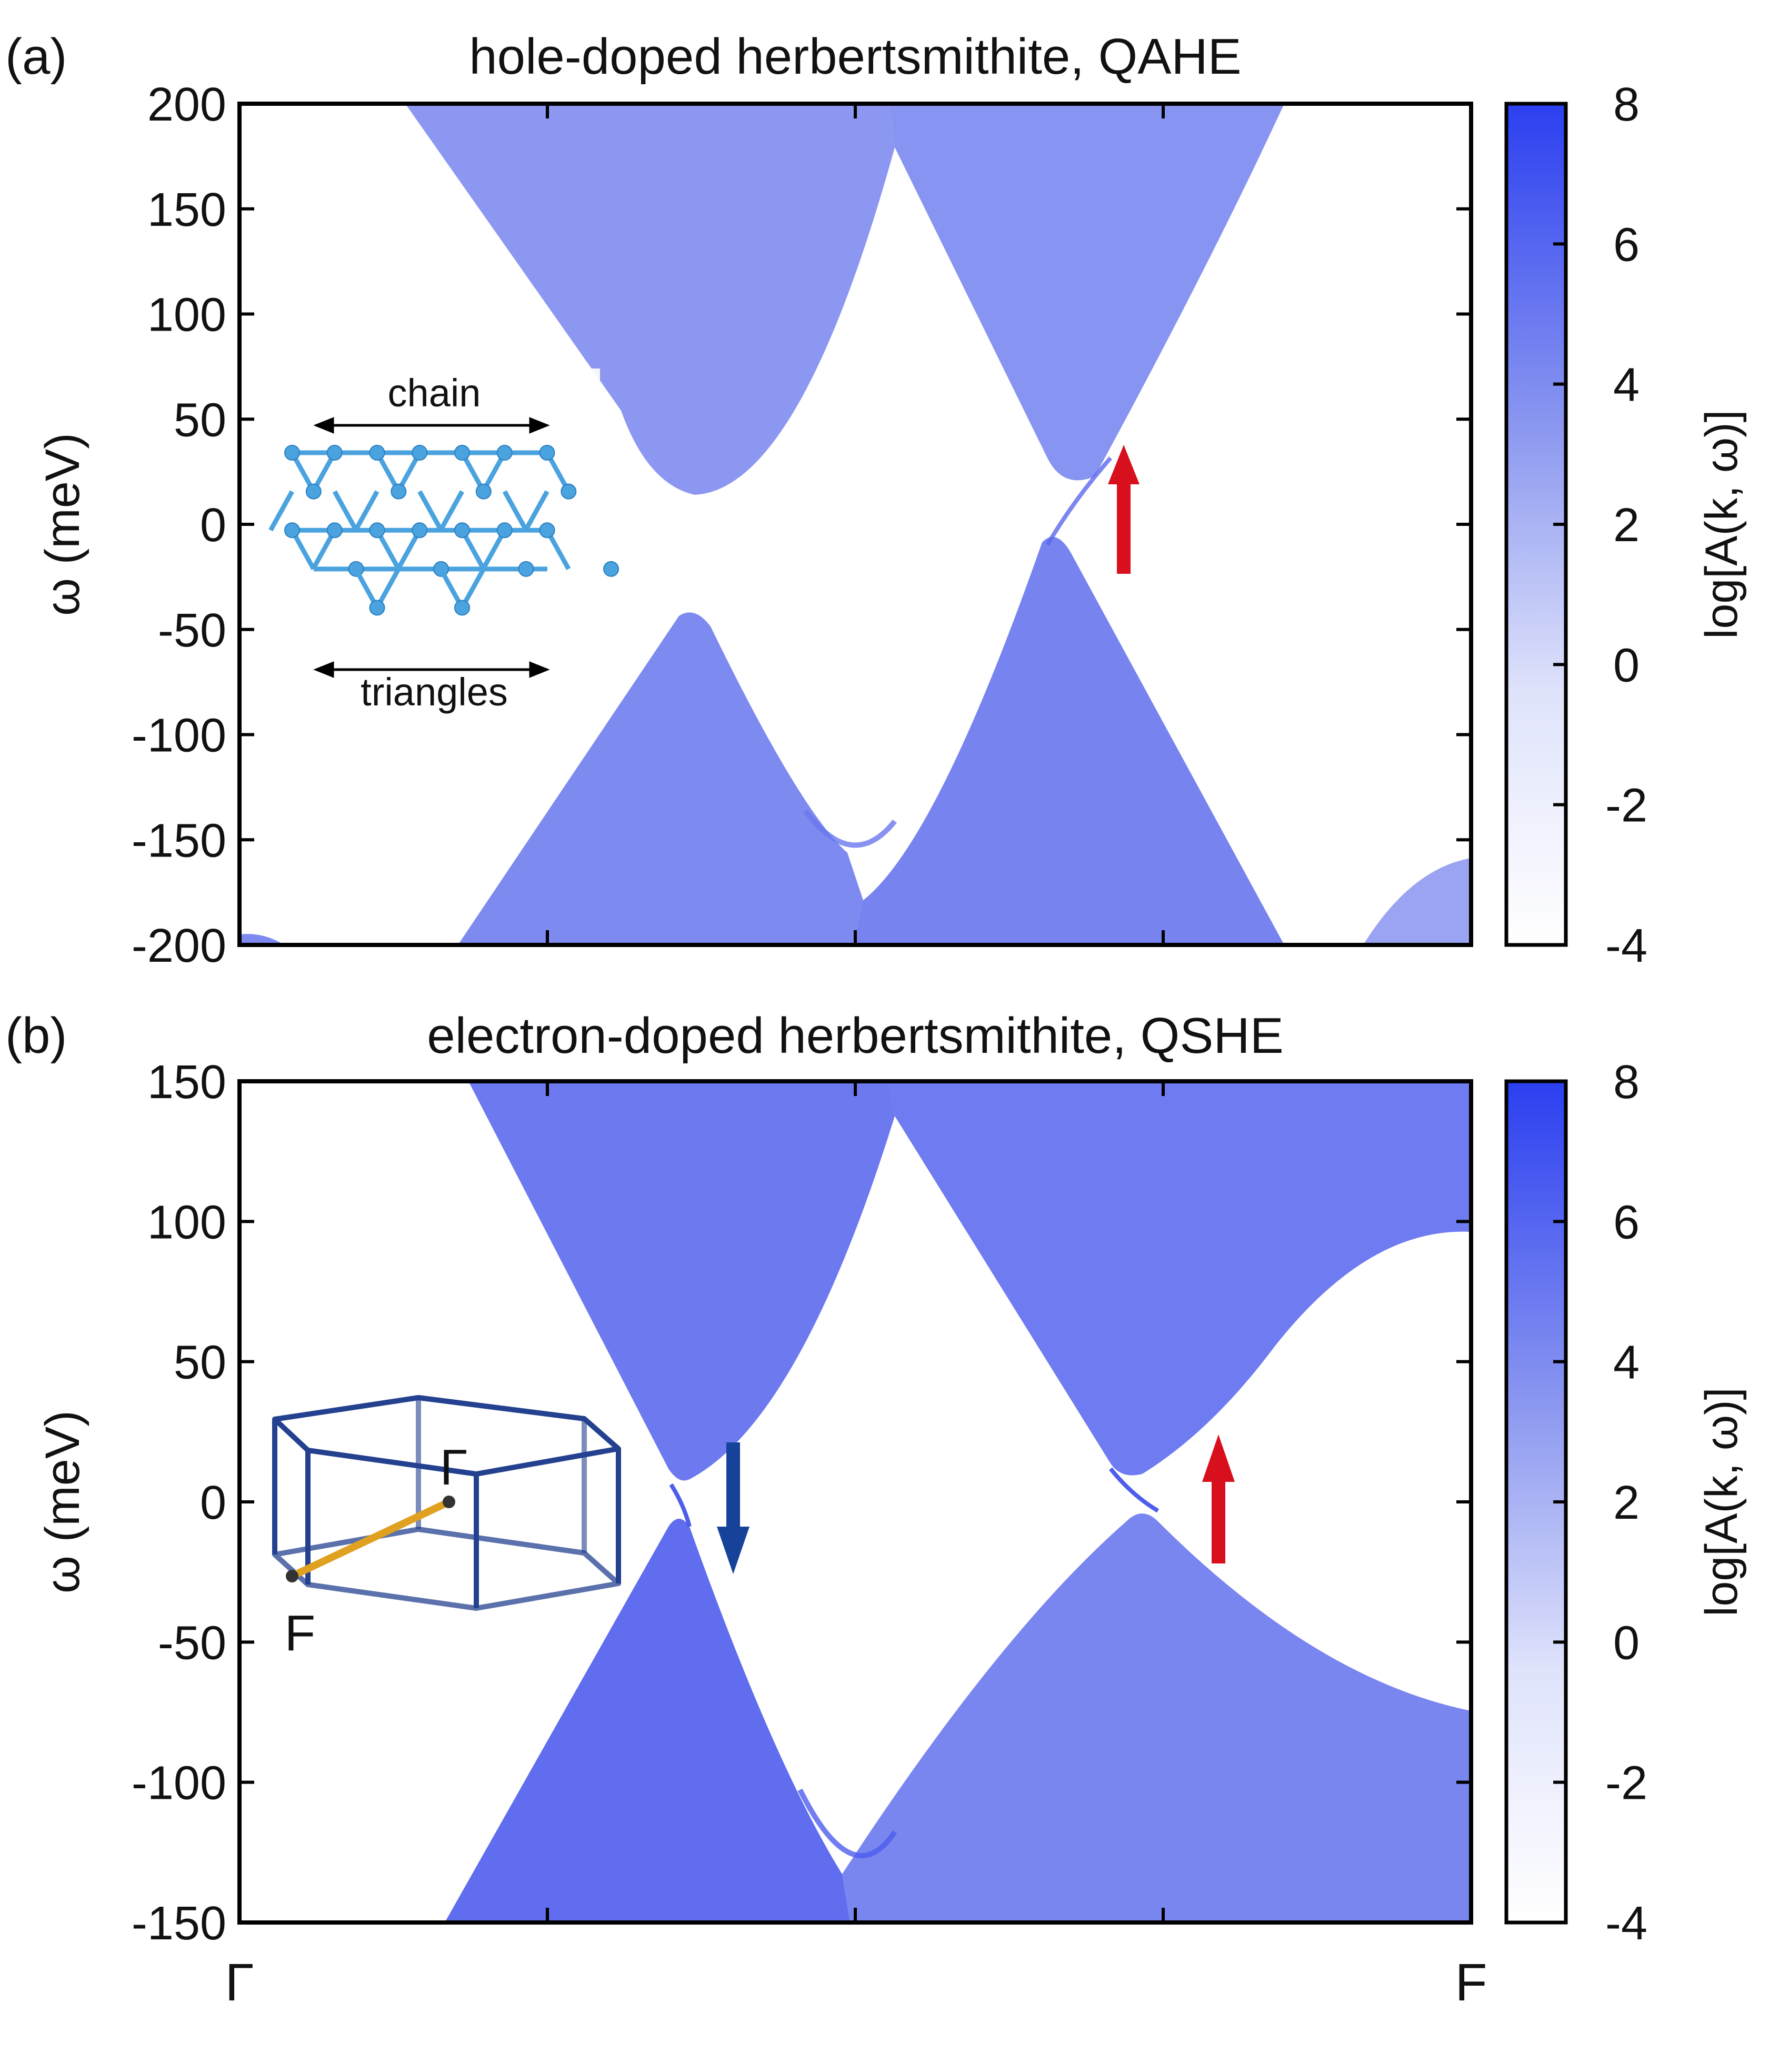 This screenshot has height=2072, width=1779. What do you see at coordinates (1218, 1520) in the screenshot?
I see `panel-b-red-arrow-shaft` at bounding box center [1218, 1520].